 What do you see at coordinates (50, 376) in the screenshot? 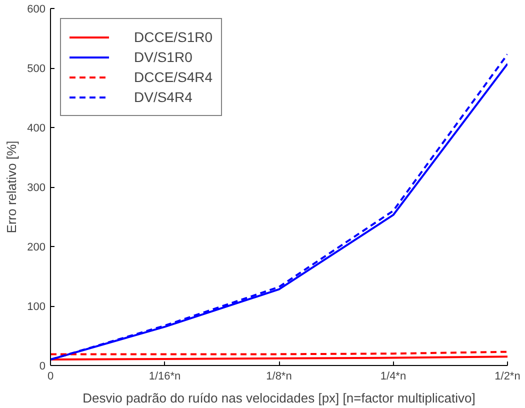
I see `x-tick-label: 0` at bounding box center [50, 376].